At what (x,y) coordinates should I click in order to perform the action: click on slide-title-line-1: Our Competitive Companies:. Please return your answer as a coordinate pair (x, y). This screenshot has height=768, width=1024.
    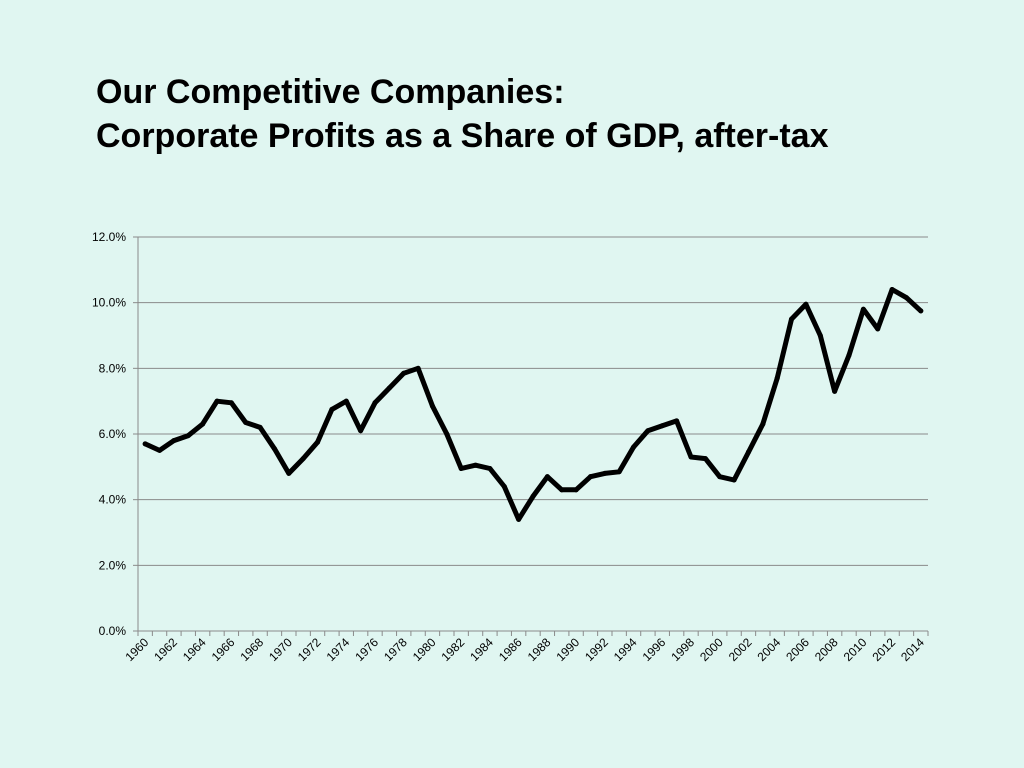
    Looking at the image, I should click on (330, 92).